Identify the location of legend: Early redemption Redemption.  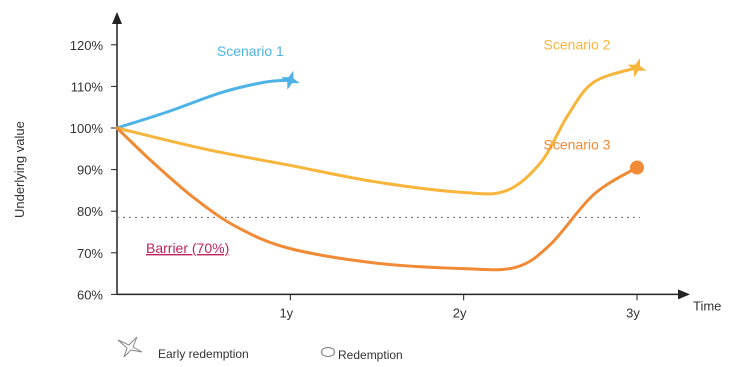
(260, 349).